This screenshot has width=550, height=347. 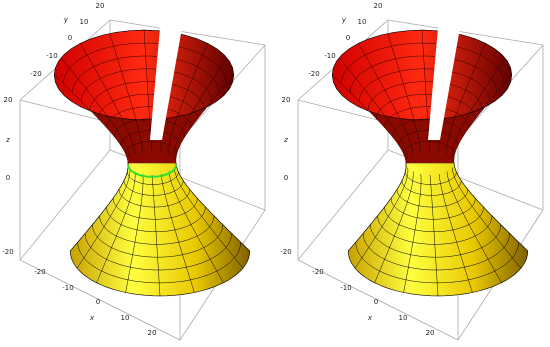 What do you see at coordinates (152, 171) in the screenshot?
I see `waist-curve` at bounding box center [152, 171].